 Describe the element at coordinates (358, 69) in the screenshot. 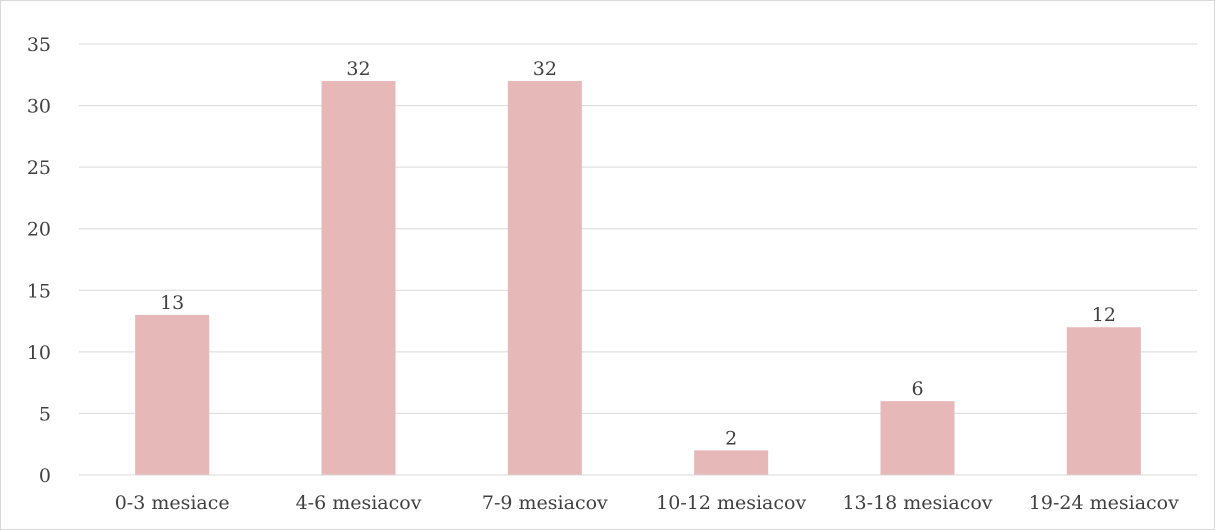

I see `data-label-2: 32` at that location.